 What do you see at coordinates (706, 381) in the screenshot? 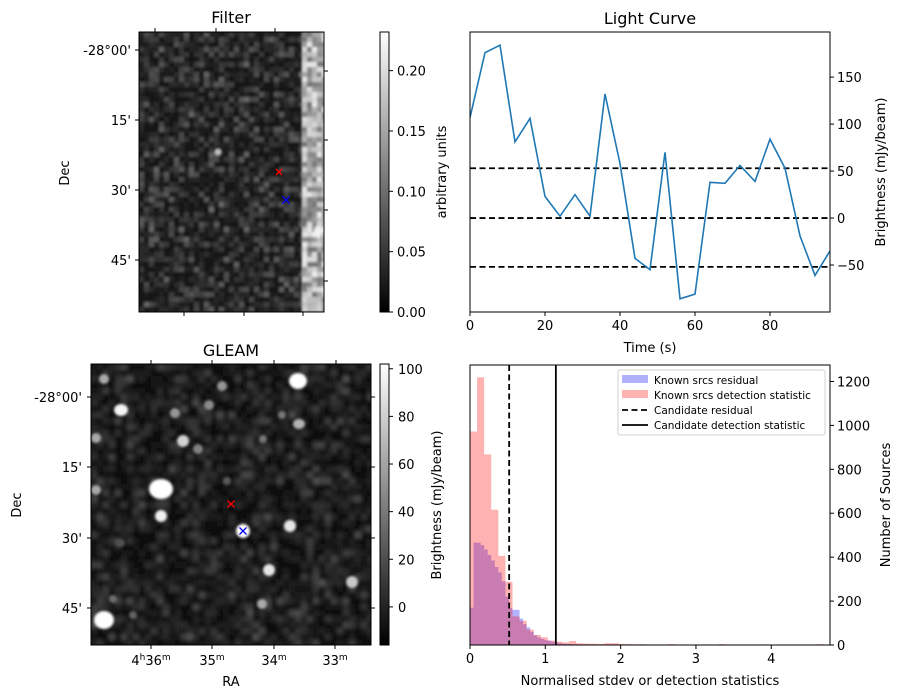
I see `legend-label: Known srcs residual` at bounding box center [706, 381].